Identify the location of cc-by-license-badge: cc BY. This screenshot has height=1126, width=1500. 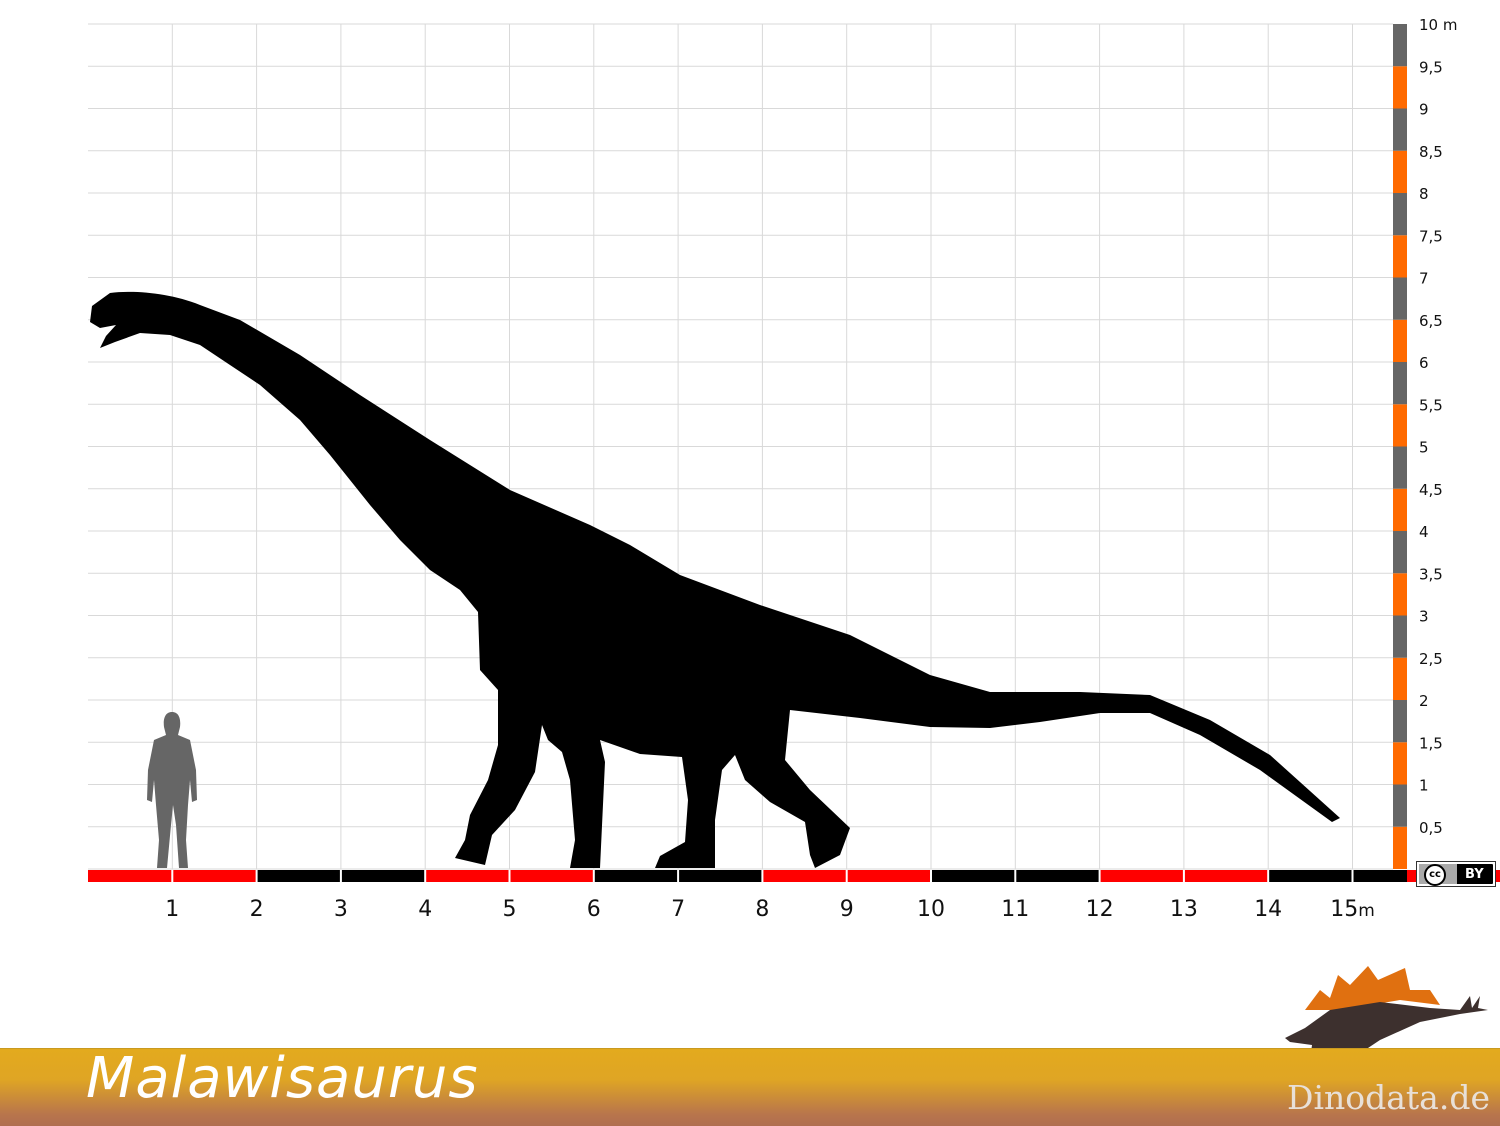
(1456, 874).